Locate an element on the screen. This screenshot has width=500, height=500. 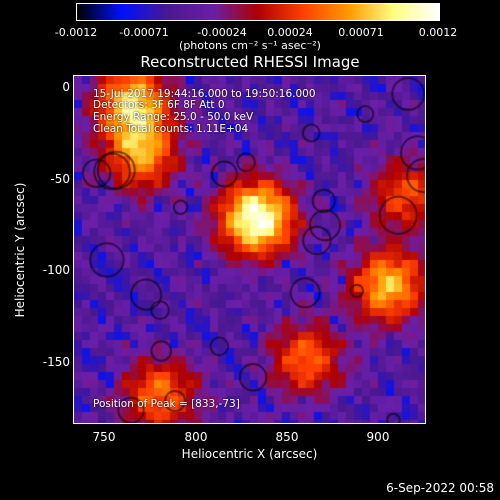
annotation-detectors: Detectors: 3F 6F 8F Att 0 is located at coordinates (159, 105).